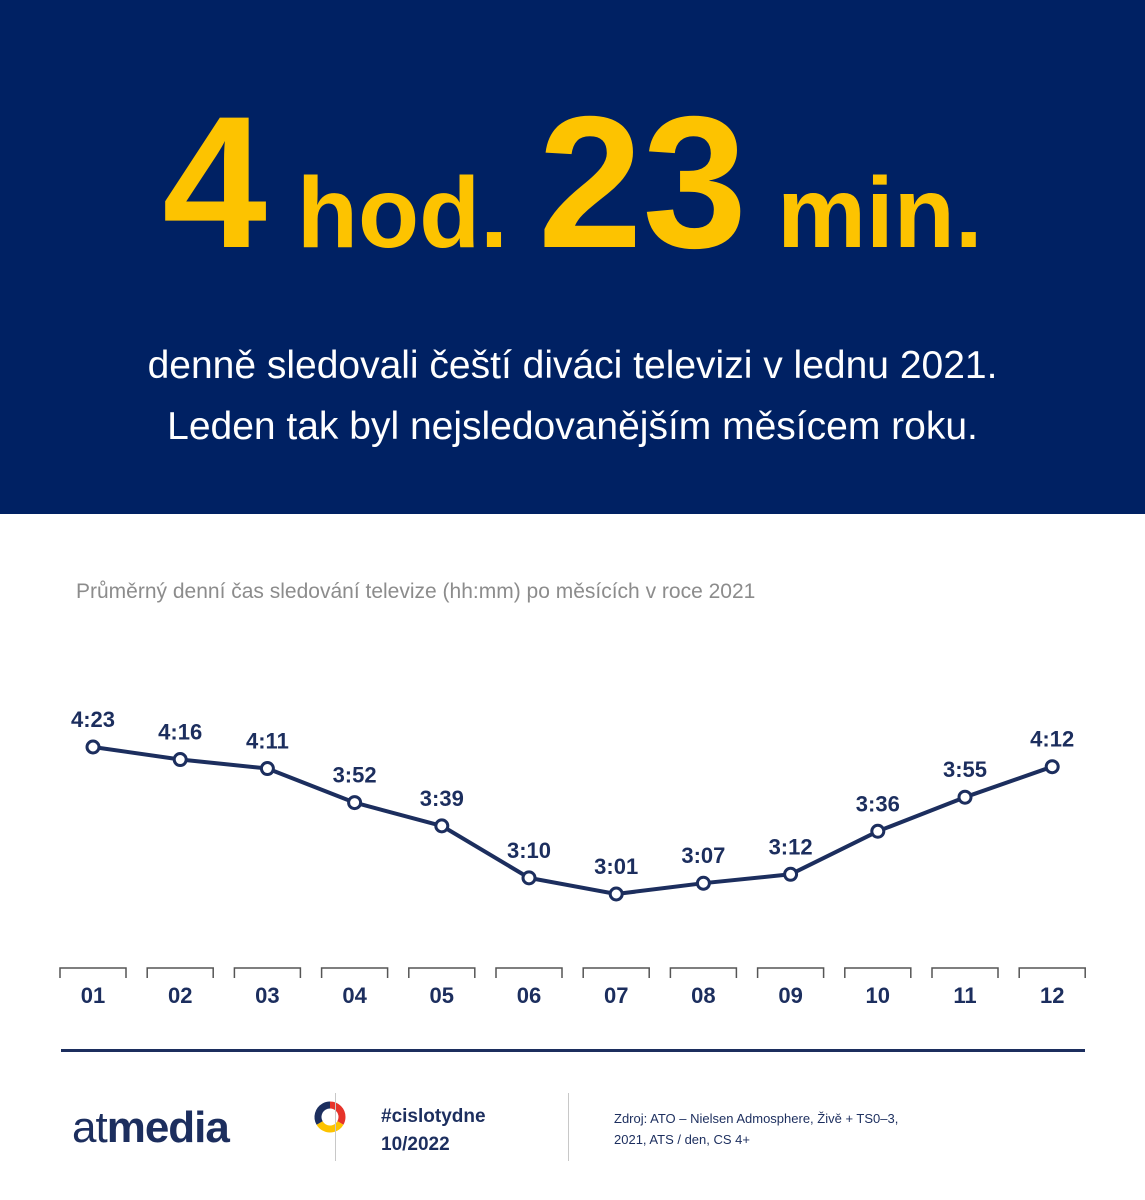 The image size is (1145, 1200). Describe the element at coordinates (354, 995) in the screenshot. I see `x-tick-label: 04` at that location.